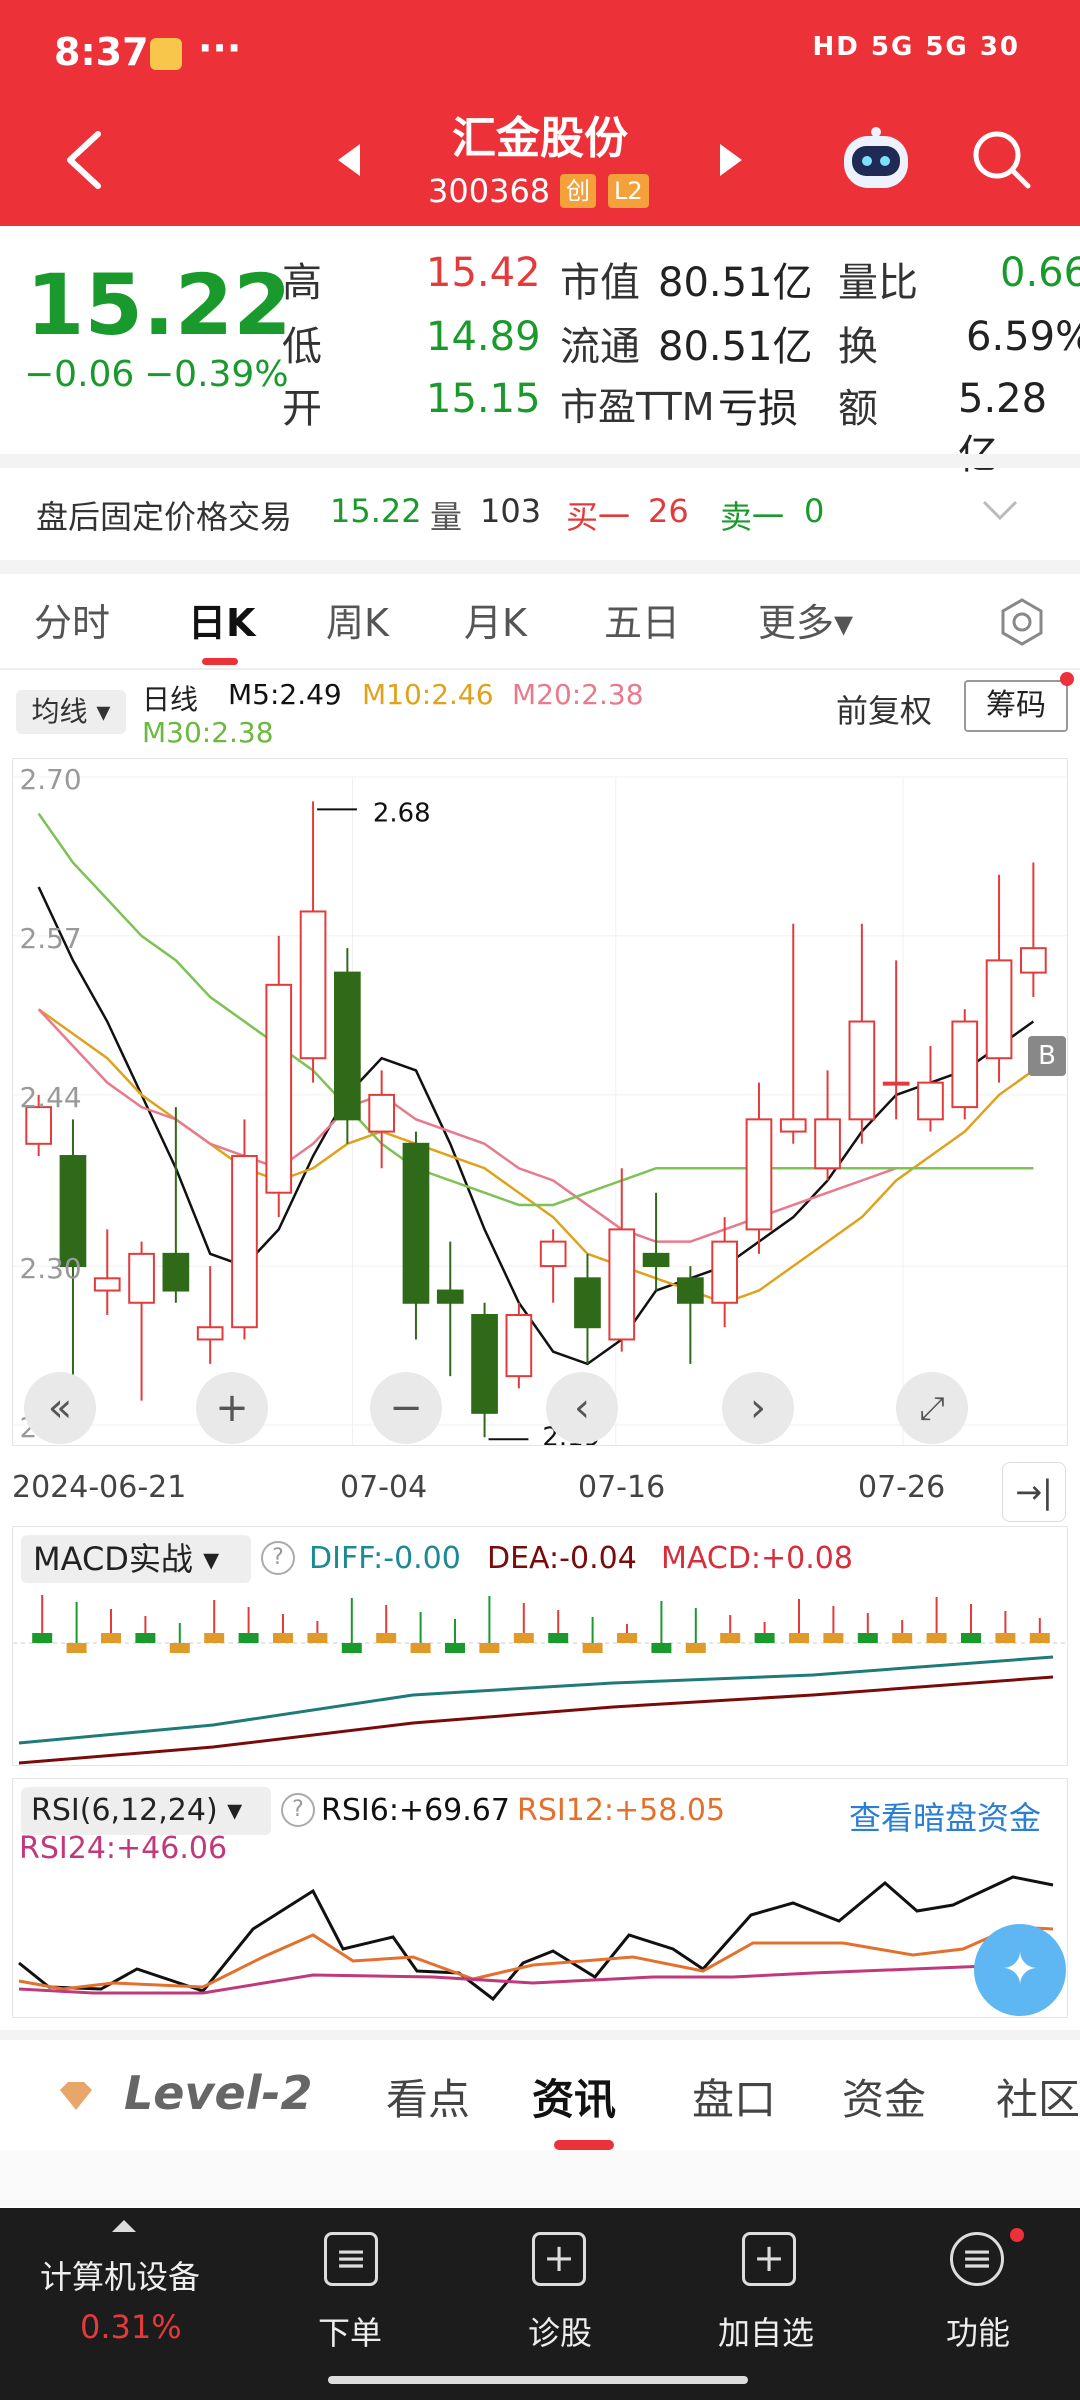 The width and height of the screenshot is (1080, 2400). What do you see at coordinates (598, 517) in the screenshot?
I see `buy1-label: 买一` at bounding box center [598, 517].